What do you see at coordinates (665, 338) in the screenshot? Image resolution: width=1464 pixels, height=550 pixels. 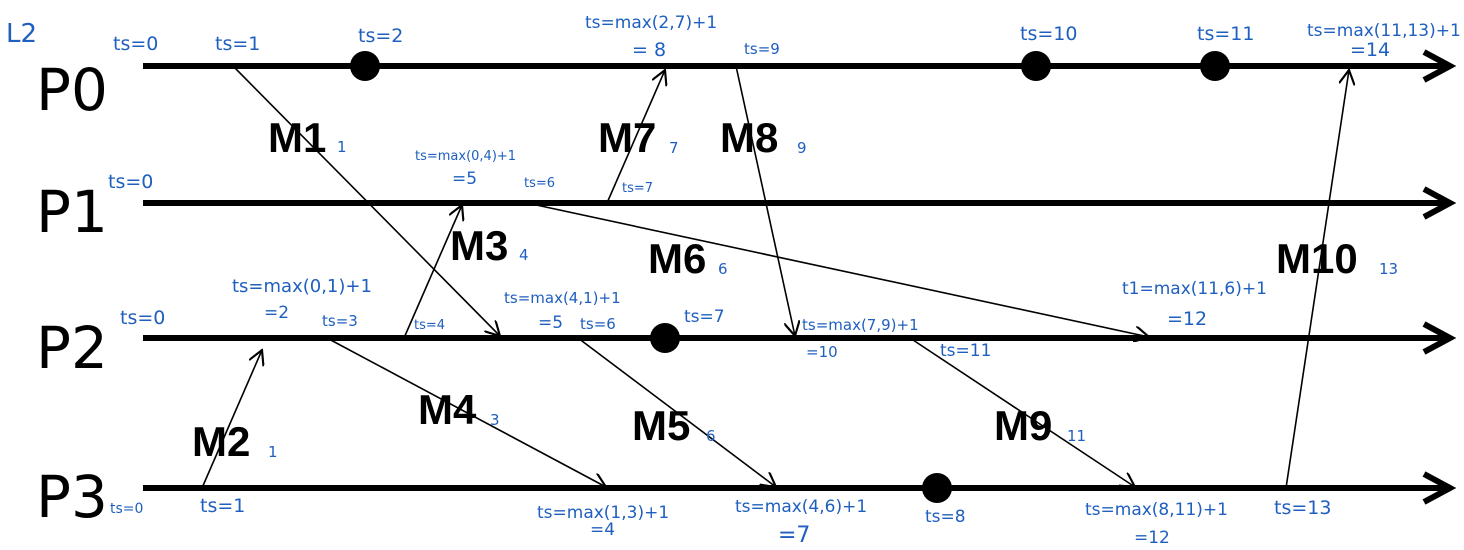 I see `event-dot-p2-ts7` at bounding box center [665, 338].